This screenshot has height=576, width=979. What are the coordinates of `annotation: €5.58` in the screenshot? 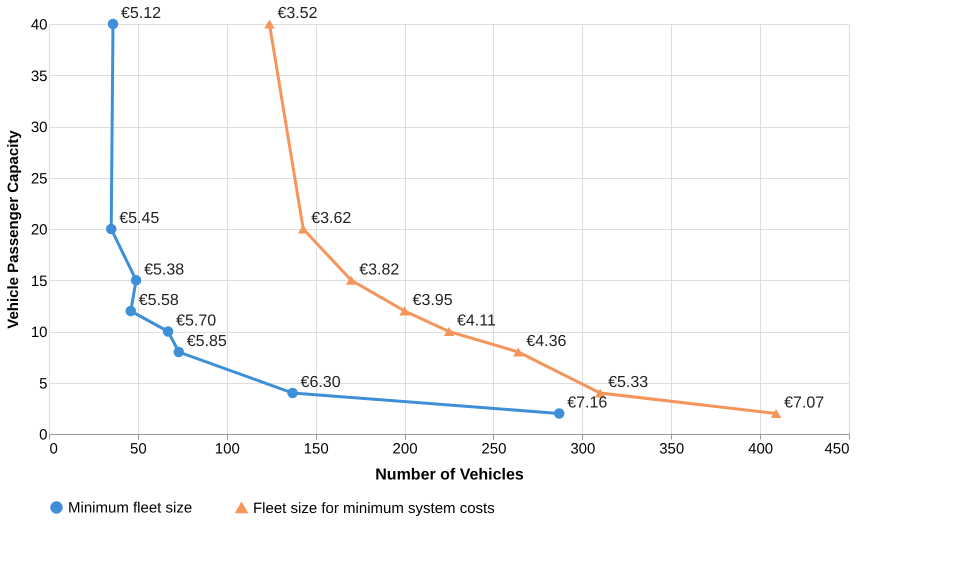 It's located at (158, 300).